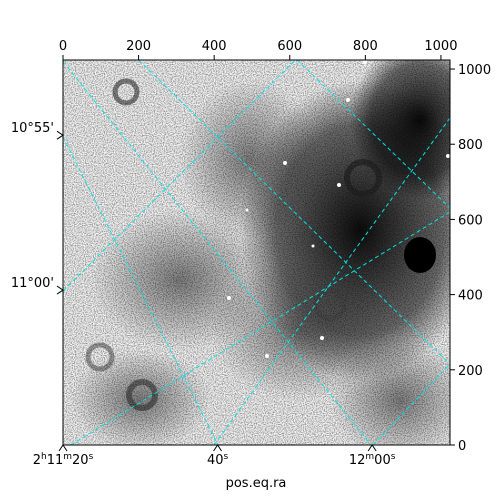 This screenshot has height=500, width=500. I want to click on ra-tick-label-0: 2h11m20s, so click(63, 460).